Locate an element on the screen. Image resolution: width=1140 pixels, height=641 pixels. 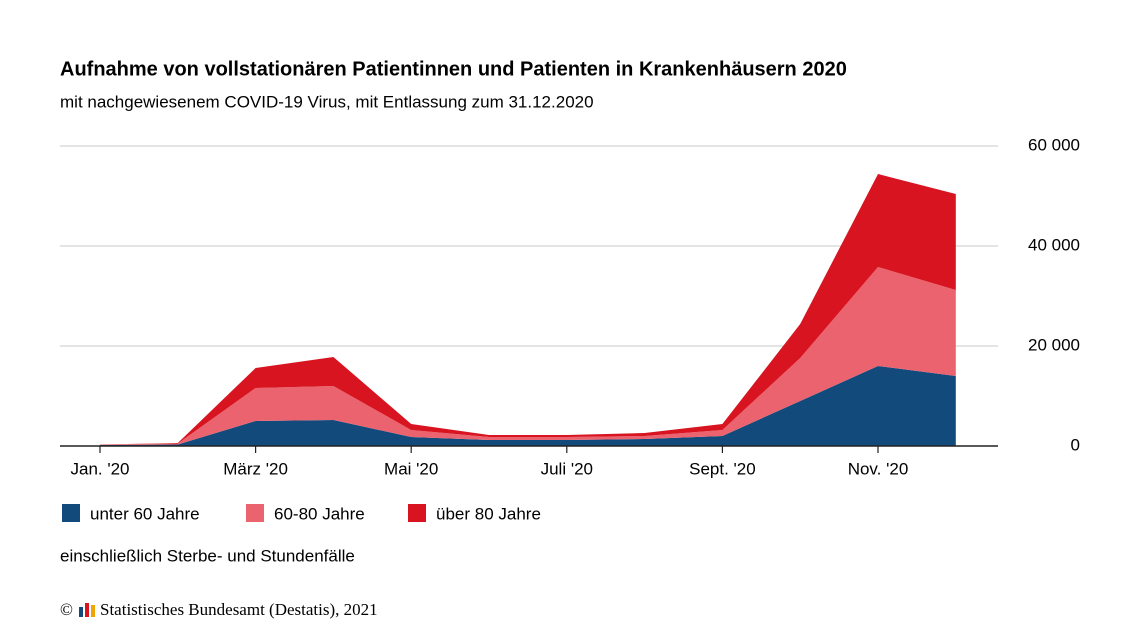
note: einschließlich Sterbe- und Stundenfälle is located at coordinates (207, 555).